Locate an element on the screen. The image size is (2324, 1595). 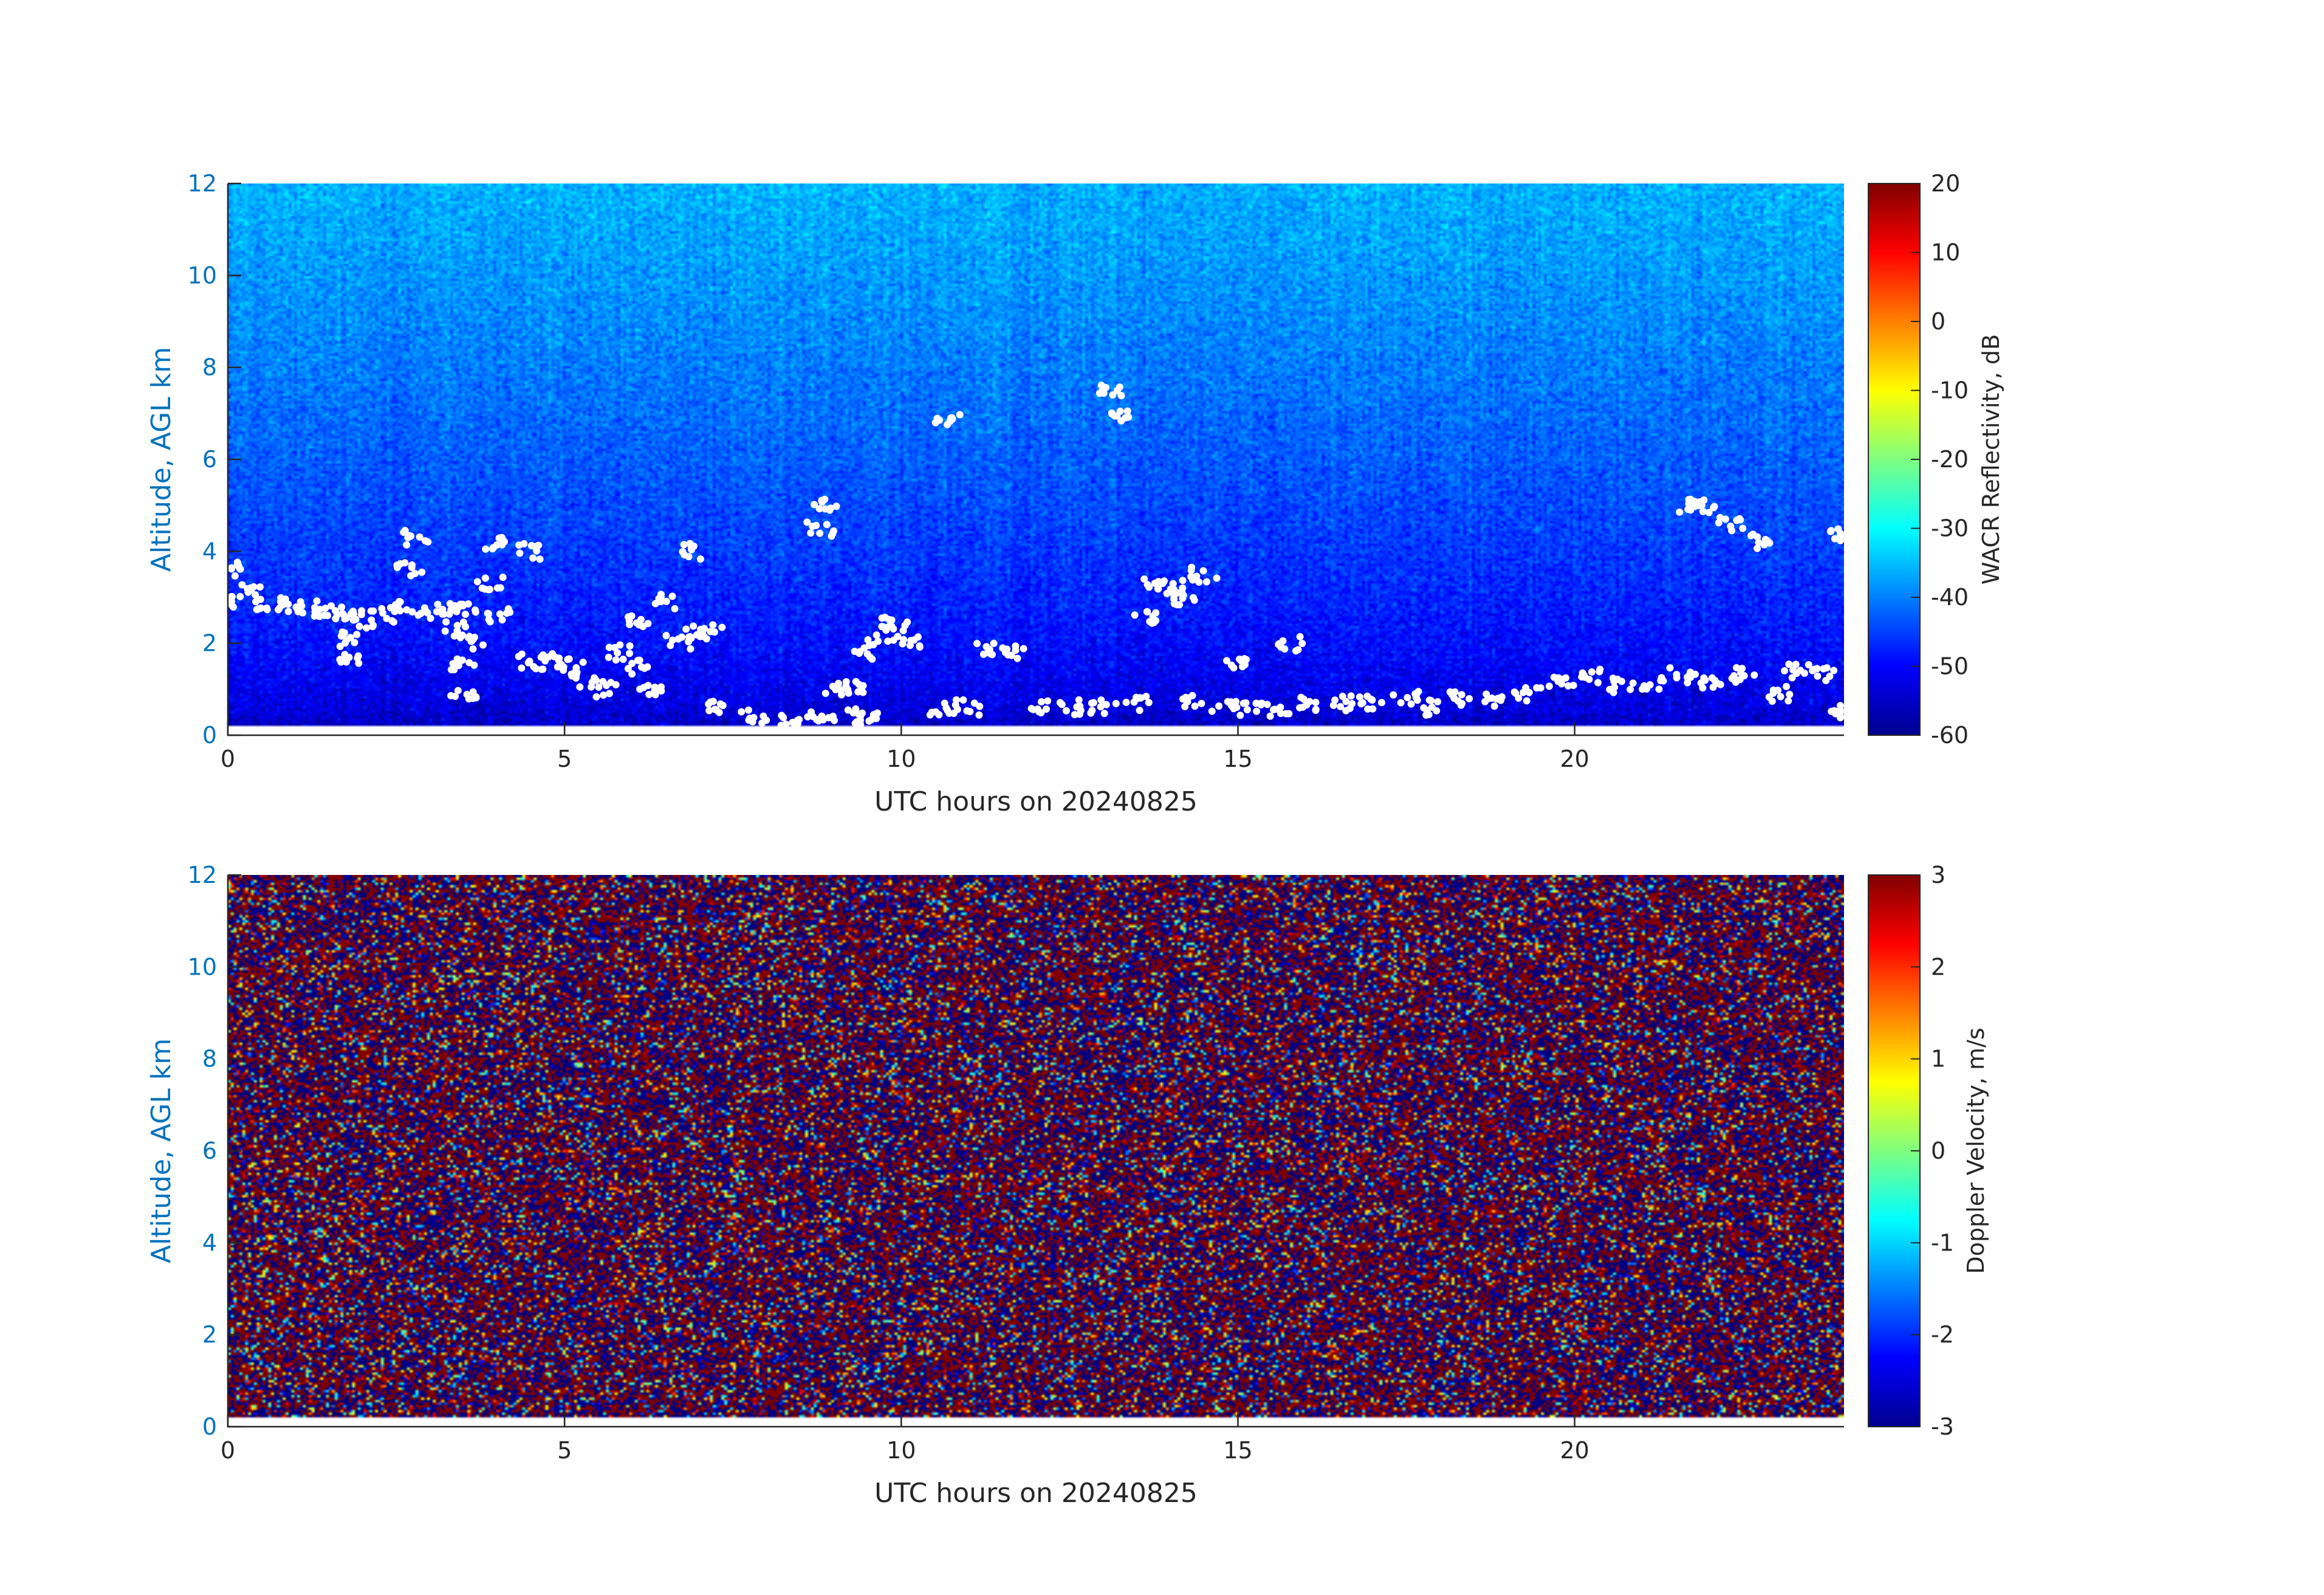
y-tick-label: 6 is located at coordinates (210, 1150).